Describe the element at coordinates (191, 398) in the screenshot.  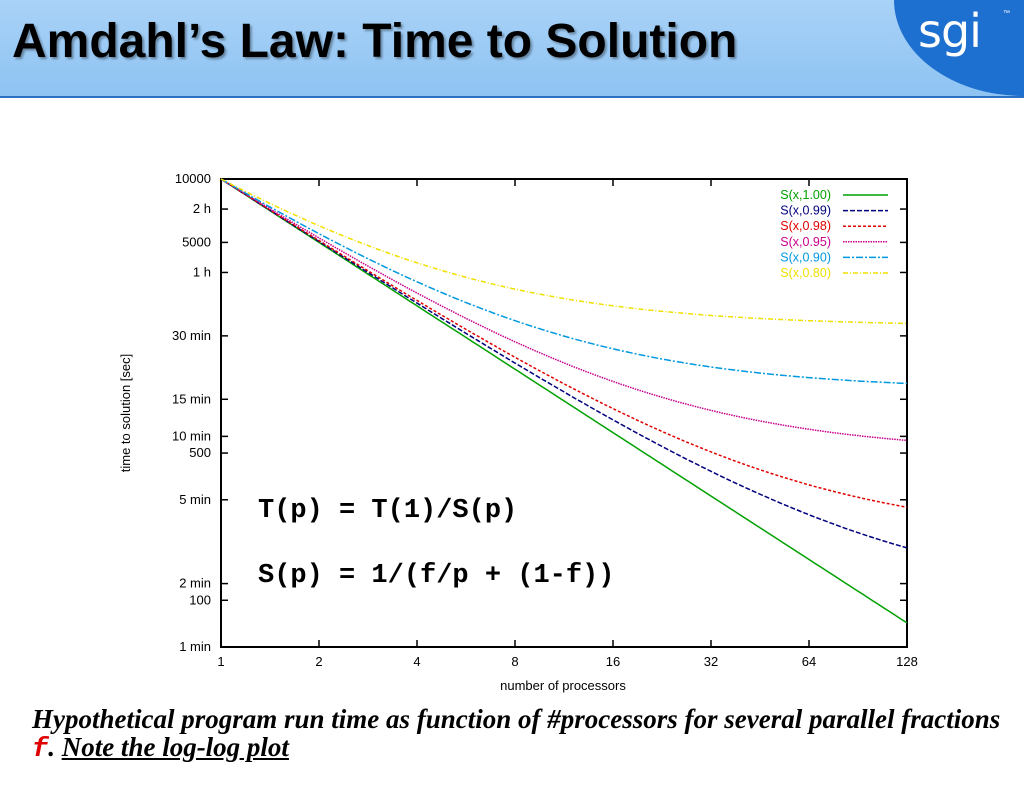
I see `y-tick-label: 15 min` at that location.